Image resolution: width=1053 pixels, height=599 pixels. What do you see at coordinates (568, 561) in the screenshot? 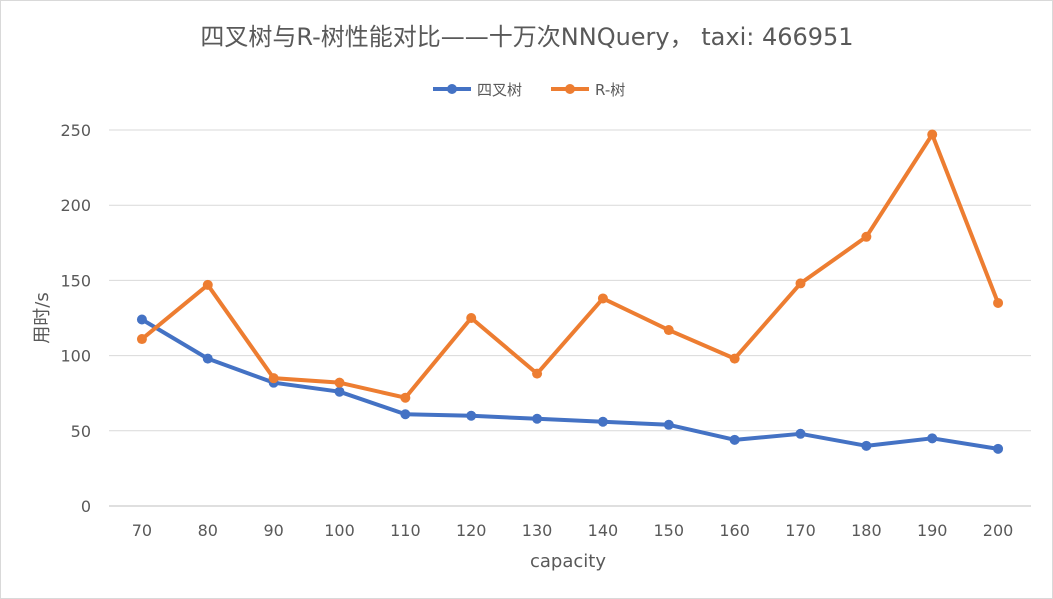
I see `x-axis-label: capacity` at bounding box center [568, 561].